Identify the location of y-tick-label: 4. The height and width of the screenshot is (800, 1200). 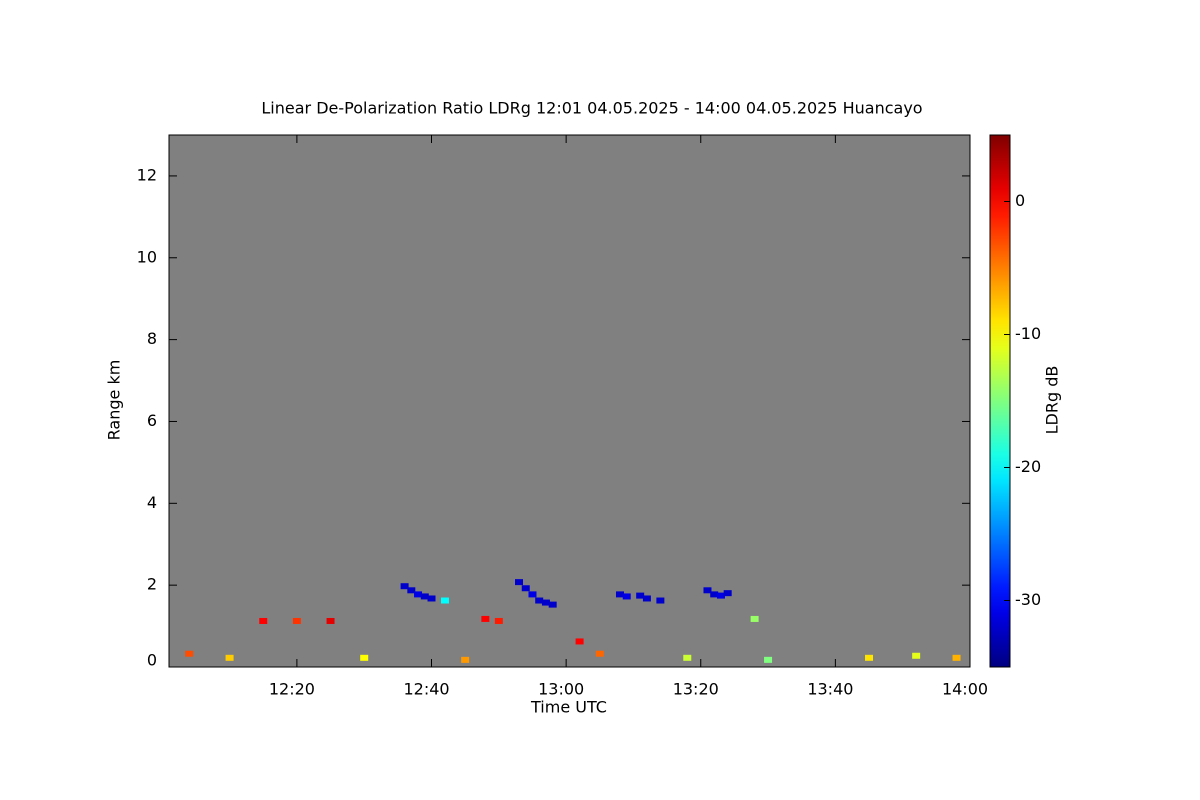
(152, 502).